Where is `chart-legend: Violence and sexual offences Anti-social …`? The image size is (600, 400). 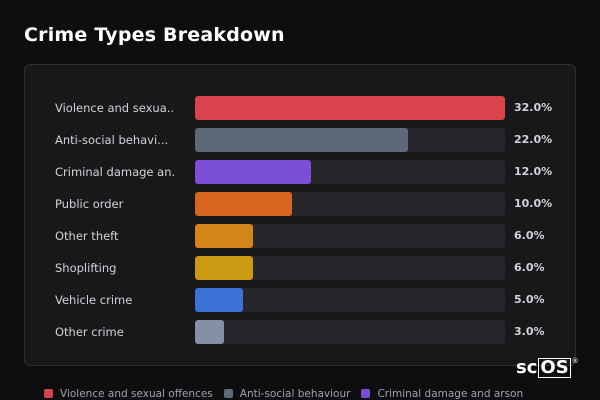 chart-legend: Violence and sexual offences Anti-social … is located at coordinates (289, 393).